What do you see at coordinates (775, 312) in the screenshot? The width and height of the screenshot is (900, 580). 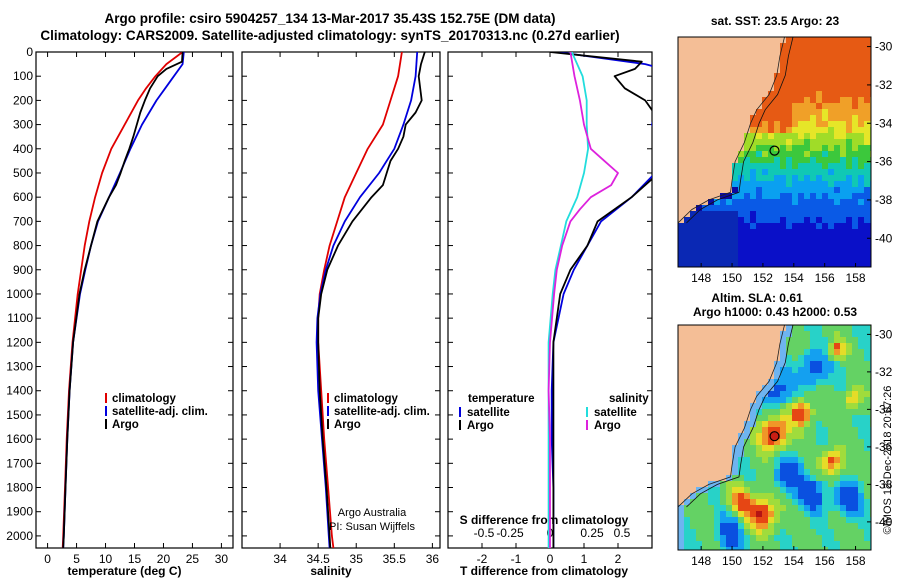 I see `sla-map-title-line2: Argo h1000: 0.43 h2000: 0.53` at bounding box center [775, 312].